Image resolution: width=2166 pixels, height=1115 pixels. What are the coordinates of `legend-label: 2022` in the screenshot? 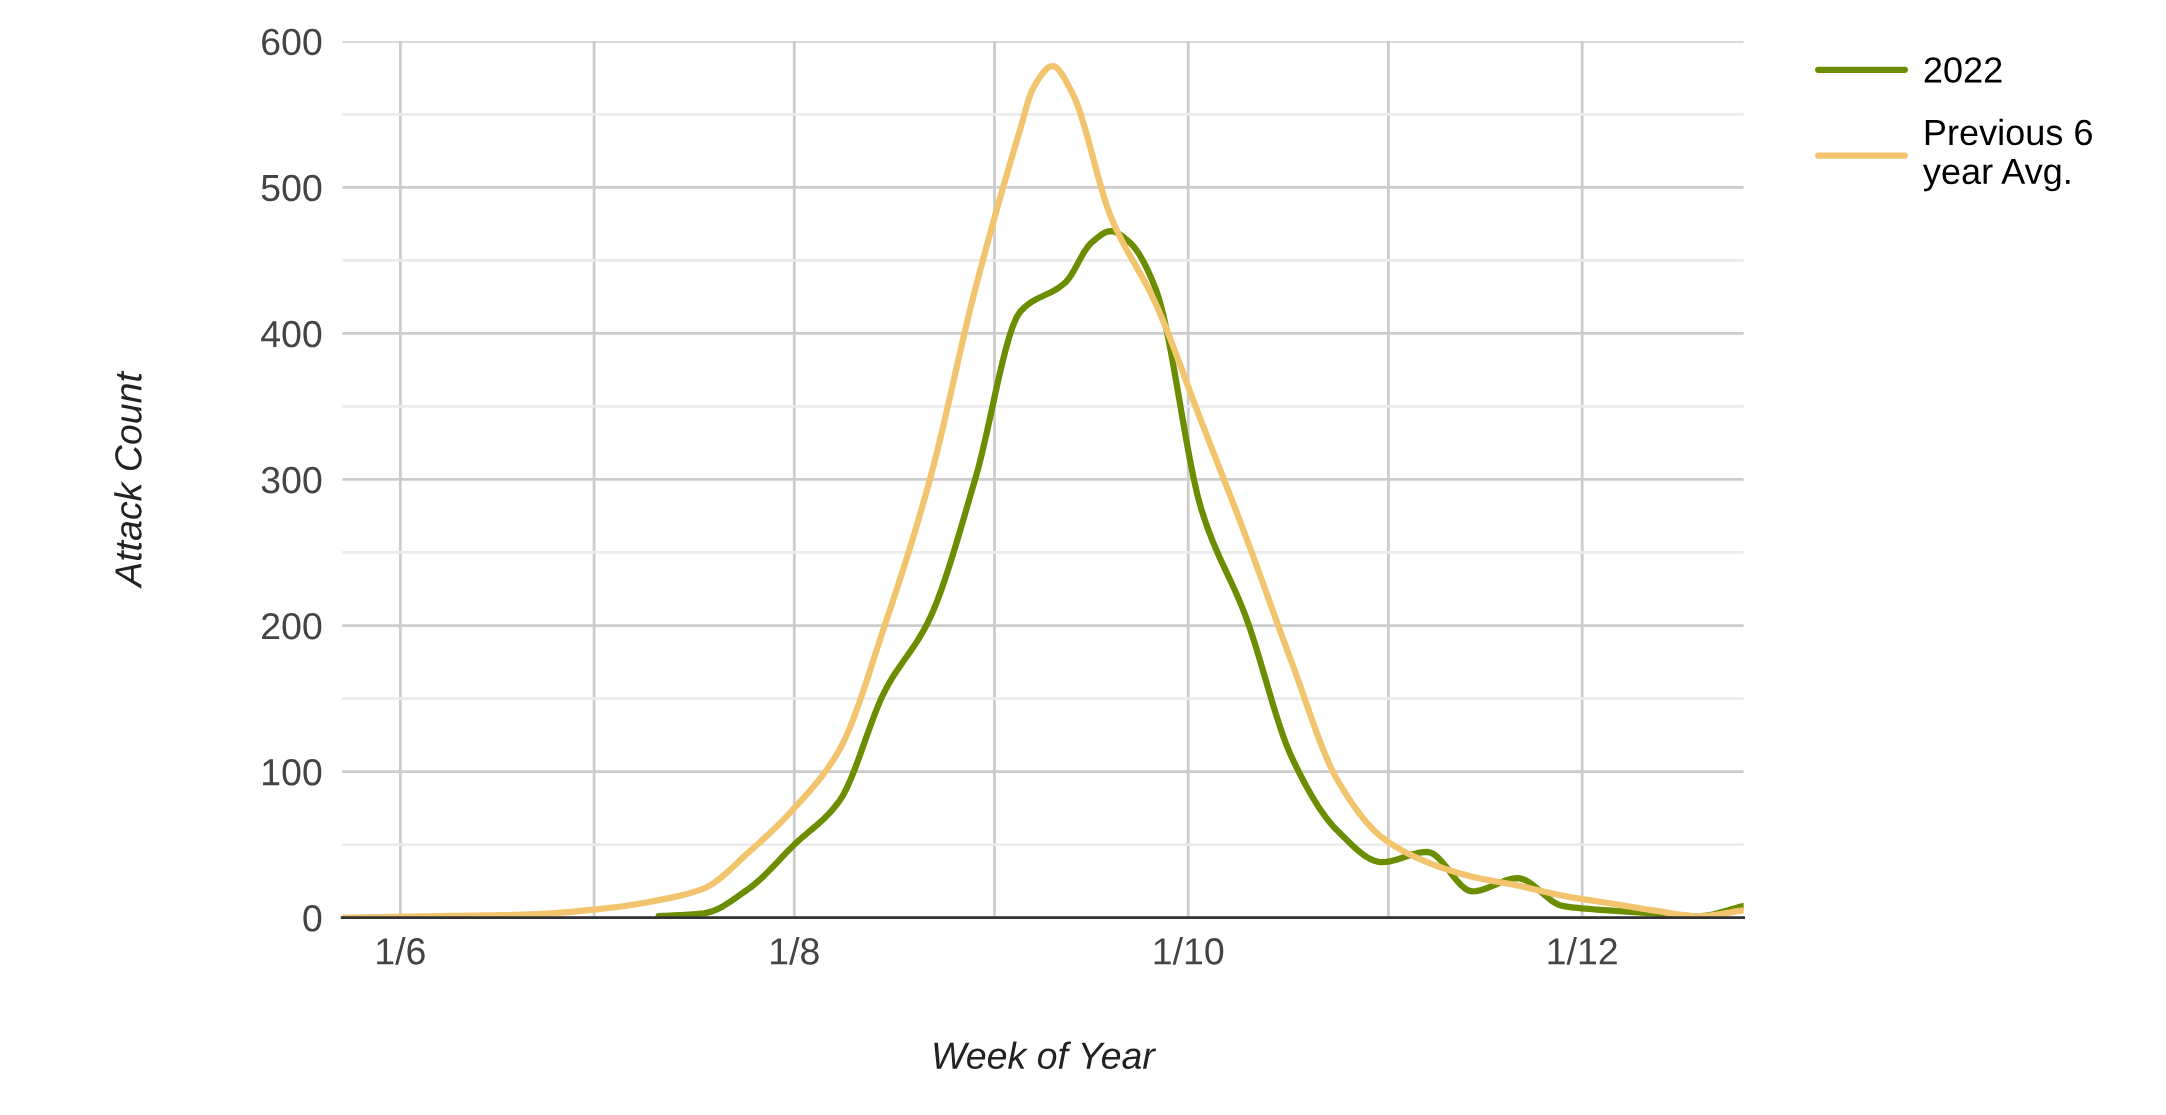 It's located at (1963, 70).